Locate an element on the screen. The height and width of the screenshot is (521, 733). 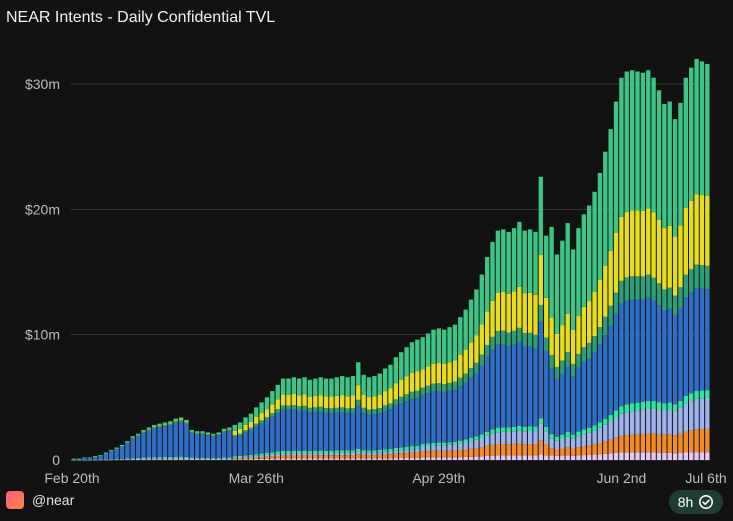
verified-badge: 8h is located at coordinates (696, 502).